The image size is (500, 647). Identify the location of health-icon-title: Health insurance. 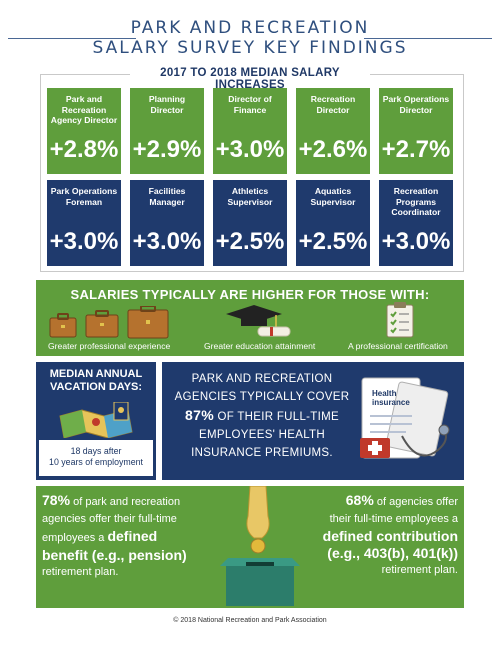
(391, 398).